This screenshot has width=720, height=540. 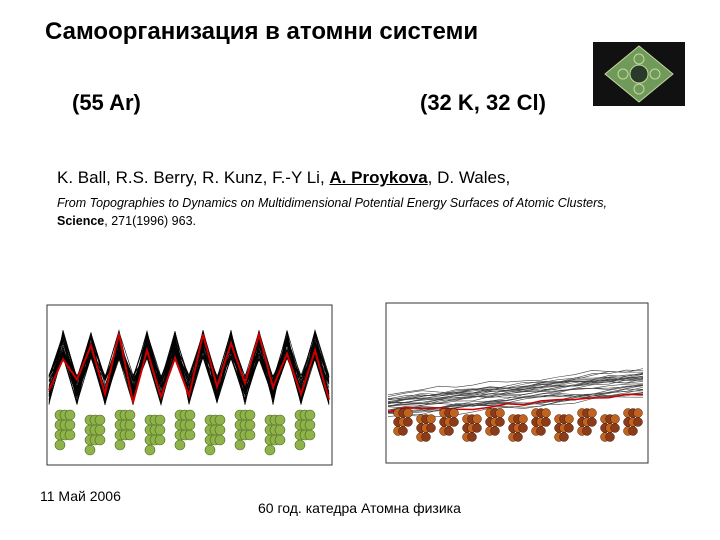 I want to click on footer-center: 60 год. катедра Атомна физика, so click(x=359, y=508).